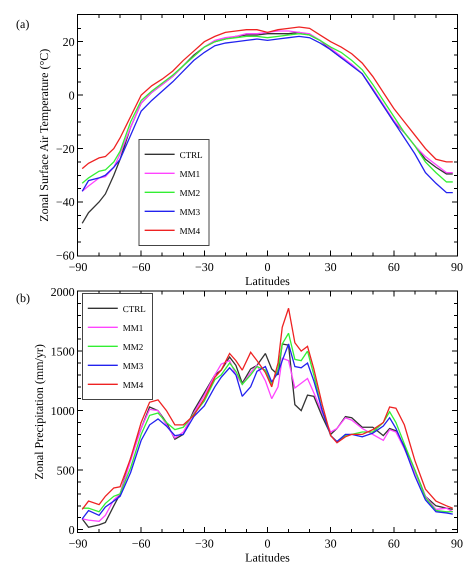 The image size is (471, 569). Describe the element at coordinates (65, 470) in the screenshot. I see `y-tick-label: 500` at that location.